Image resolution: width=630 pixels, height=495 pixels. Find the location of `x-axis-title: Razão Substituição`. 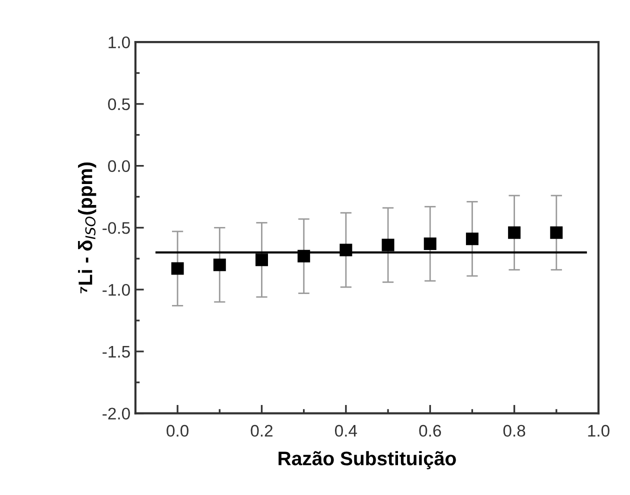

x-axis-title: Razão Substituição is located at coordinates (367, 460).